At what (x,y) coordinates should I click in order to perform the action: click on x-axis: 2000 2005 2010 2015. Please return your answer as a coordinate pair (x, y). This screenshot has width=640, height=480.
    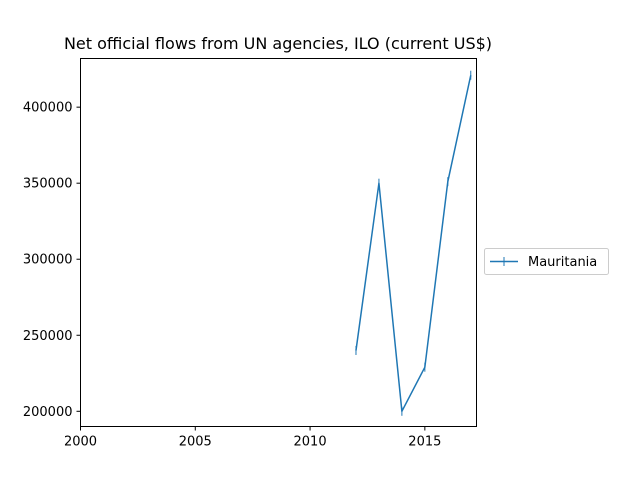
    Looking at the image, I should click on (252, 438).